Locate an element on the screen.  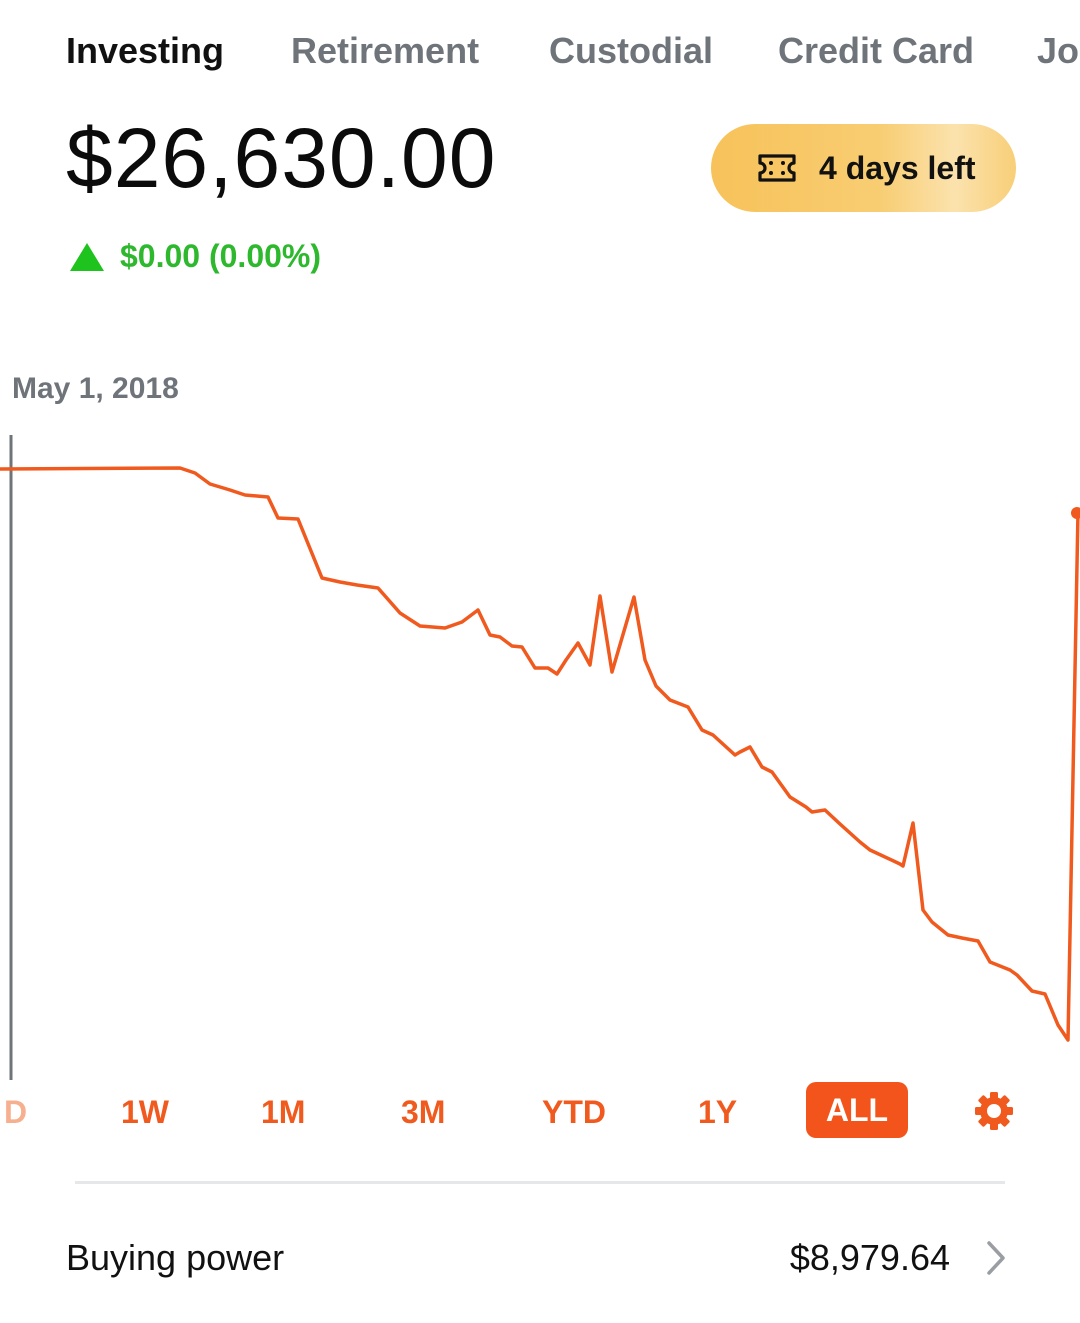
tab-retirement: Retirement is located at coordinates (385, 50).